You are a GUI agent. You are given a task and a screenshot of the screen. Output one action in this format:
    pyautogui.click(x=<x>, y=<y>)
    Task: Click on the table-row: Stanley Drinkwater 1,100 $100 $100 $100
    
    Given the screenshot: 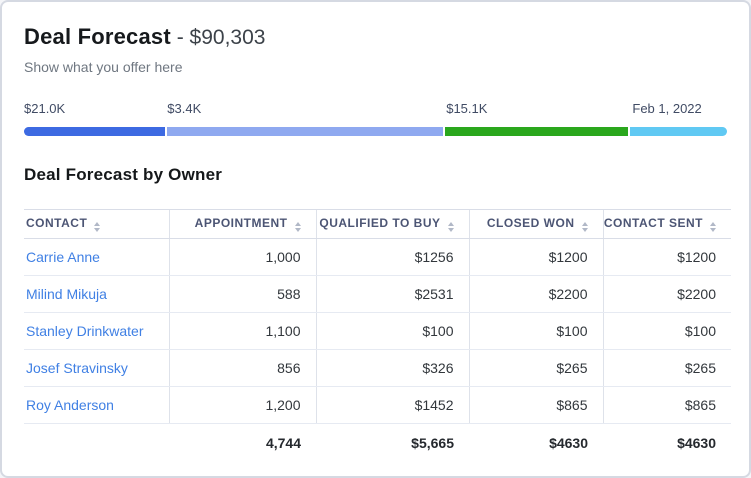 What is the action you would take?
    pyautogui.click(x=377, y=331)
    